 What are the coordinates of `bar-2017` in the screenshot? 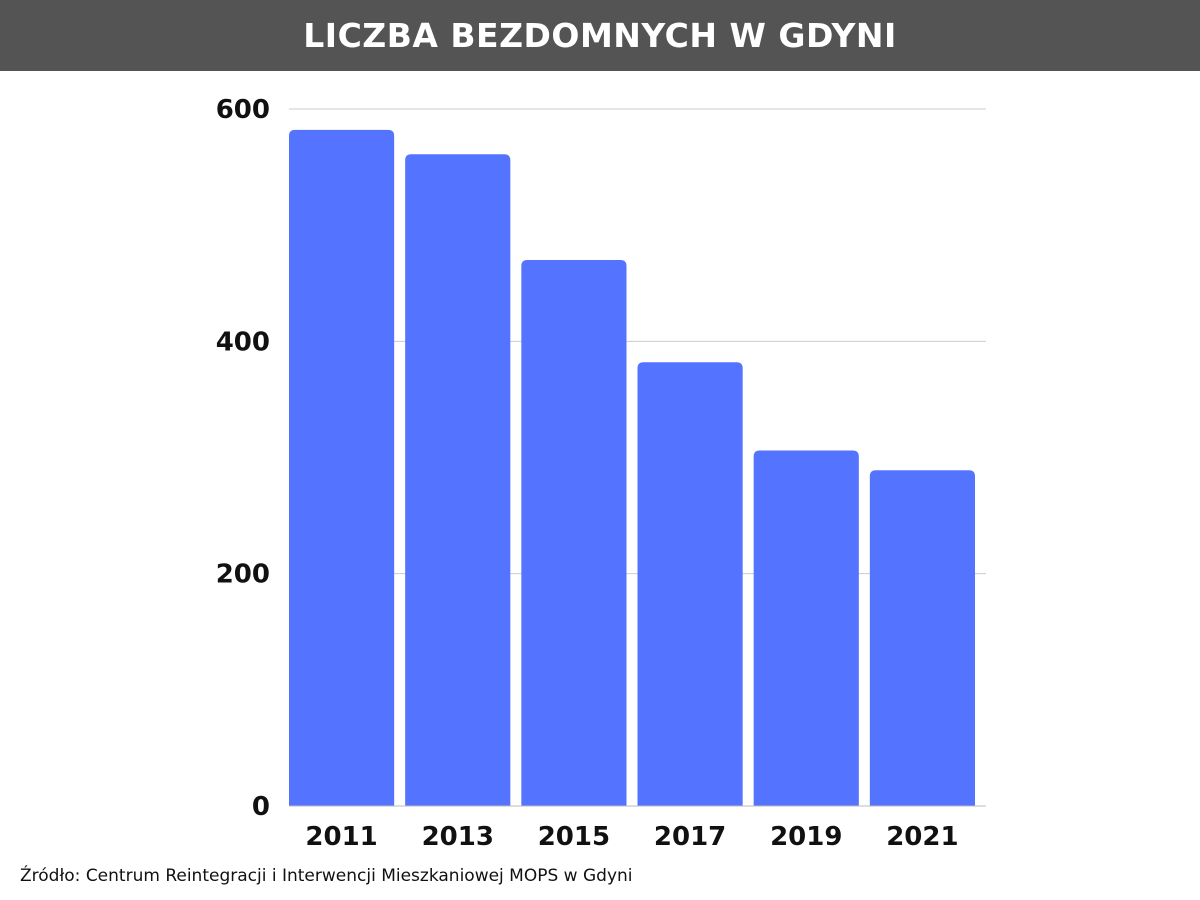 It's located at (690, 584).